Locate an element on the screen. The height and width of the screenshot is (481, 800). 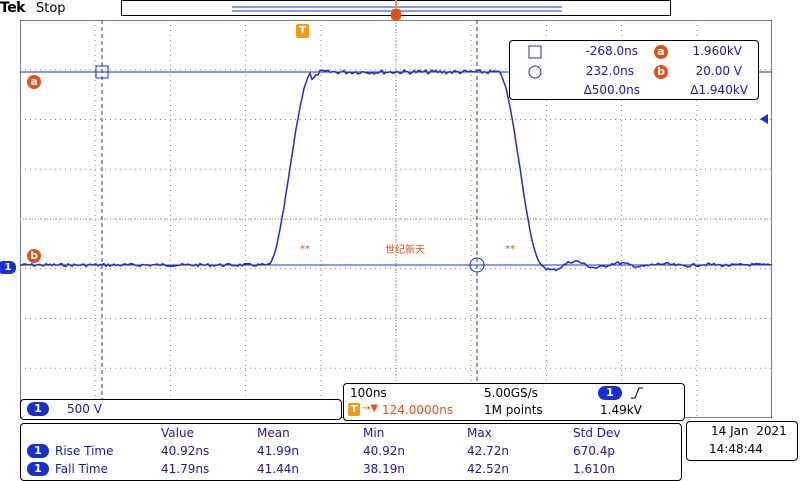
rise-channel-badge: 1 is located at coordinates (38, 451).